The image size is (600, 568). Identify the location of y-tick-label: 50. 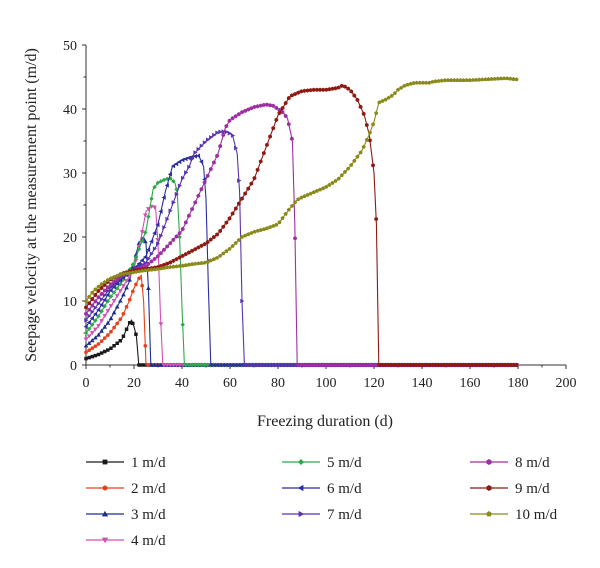
(70, 46).